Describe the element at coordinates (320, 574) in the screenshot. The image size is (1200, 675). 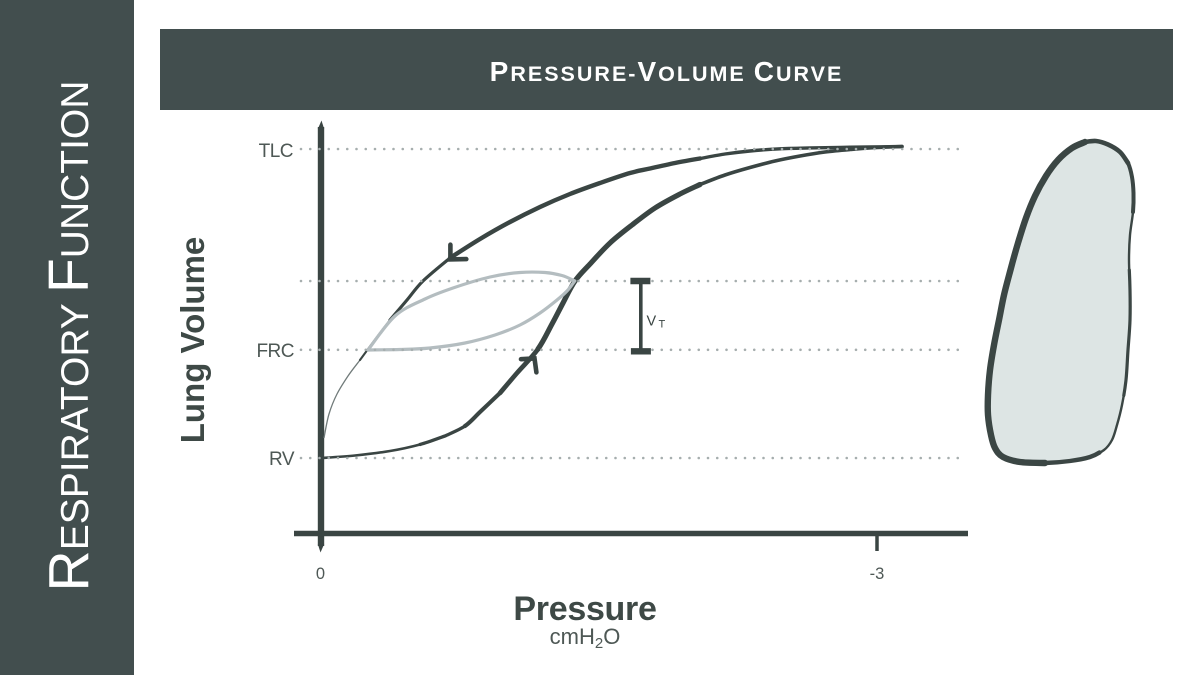
I see `svg-text: 0` at that location.